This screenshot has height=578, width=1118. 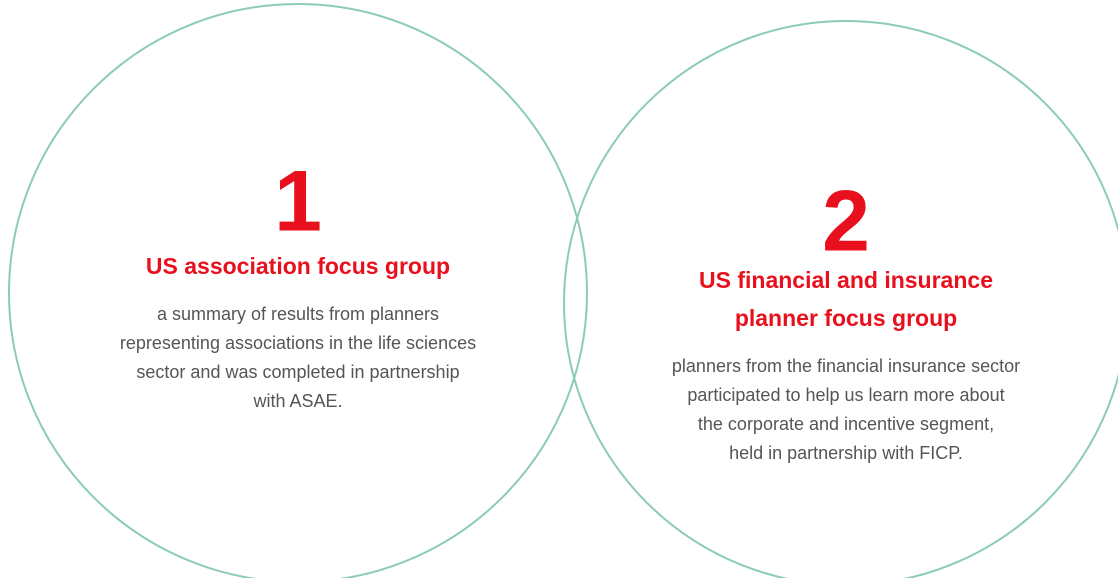 What do you see at coordinates (846, 222) in the screenshot?
I see `item-number: 2` at bounding box center [846, 222].